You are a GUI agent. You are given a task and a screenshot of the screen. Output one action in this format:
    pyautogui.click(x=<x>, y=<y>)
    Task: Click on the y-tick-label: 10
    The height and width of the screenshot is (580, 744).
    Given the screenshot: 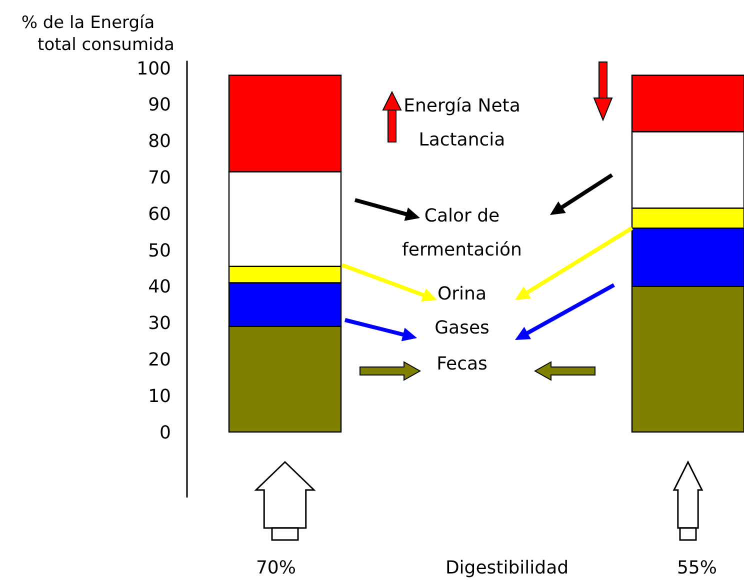 What is the action you would take?
    pyautogui.click(x=159, y=396)
    